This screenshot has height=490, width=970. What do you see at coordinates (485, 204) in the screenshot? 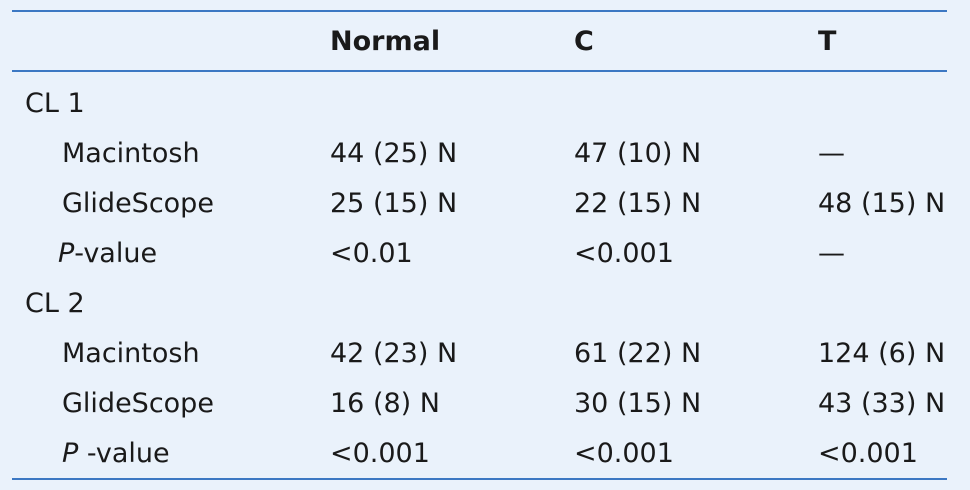
I see `table-row: GlideScope 25 (15) N 22 (15) N 48 (15) N` at bounding box center [485, 204].